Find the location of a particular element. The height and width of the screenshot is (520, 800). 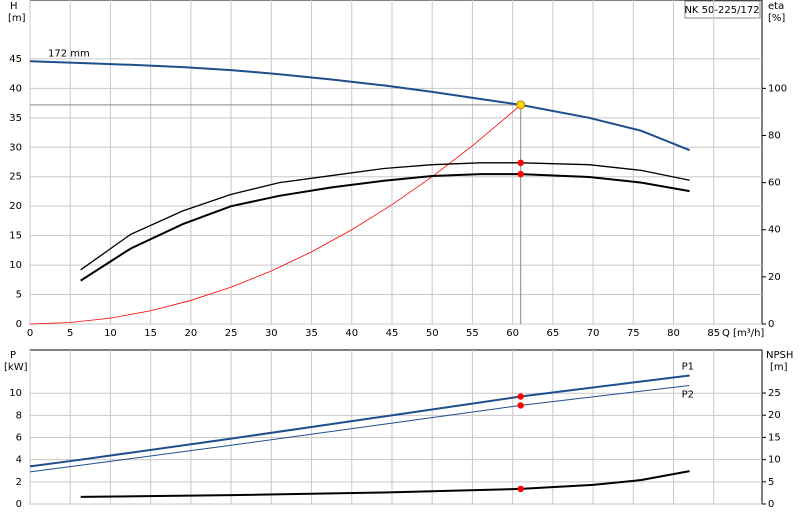

y-unit: [m] is located at coordinates (17, 18).